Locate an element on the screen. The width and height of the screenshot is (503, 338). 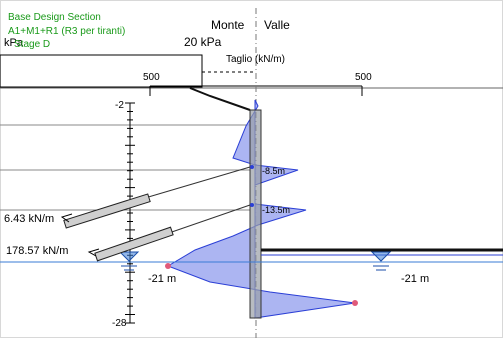
water-table-label-left: -21 m is located at coordinates (162, 279).